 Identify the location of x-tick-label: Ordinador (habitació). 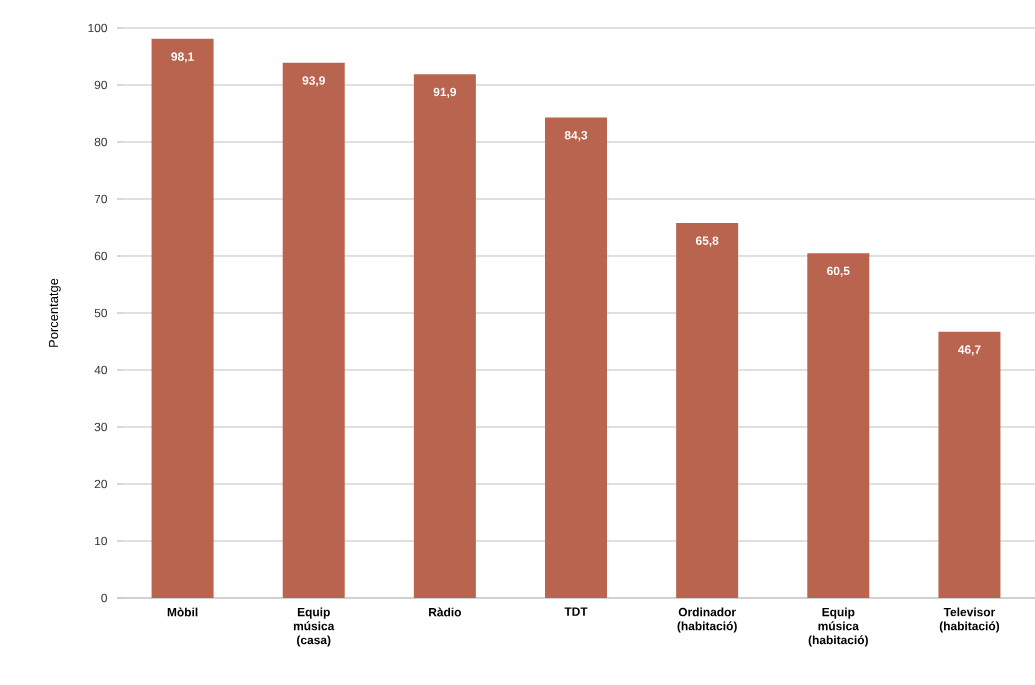
(707, 620).